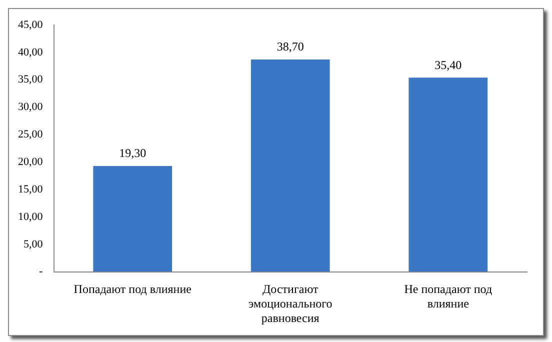 Image resolution: width=552 pixels, height=342 pixels. What do you see at coordinates (133, 289) in the screenshot?
I see `x-tick-label: Попадают под влияние` at bounding box center [133, 289].